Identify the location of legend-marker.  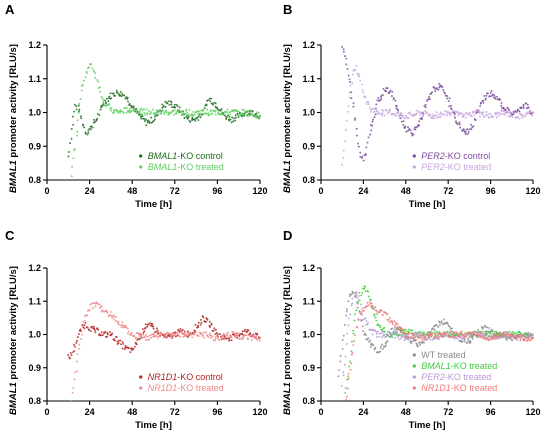
(414, 156).